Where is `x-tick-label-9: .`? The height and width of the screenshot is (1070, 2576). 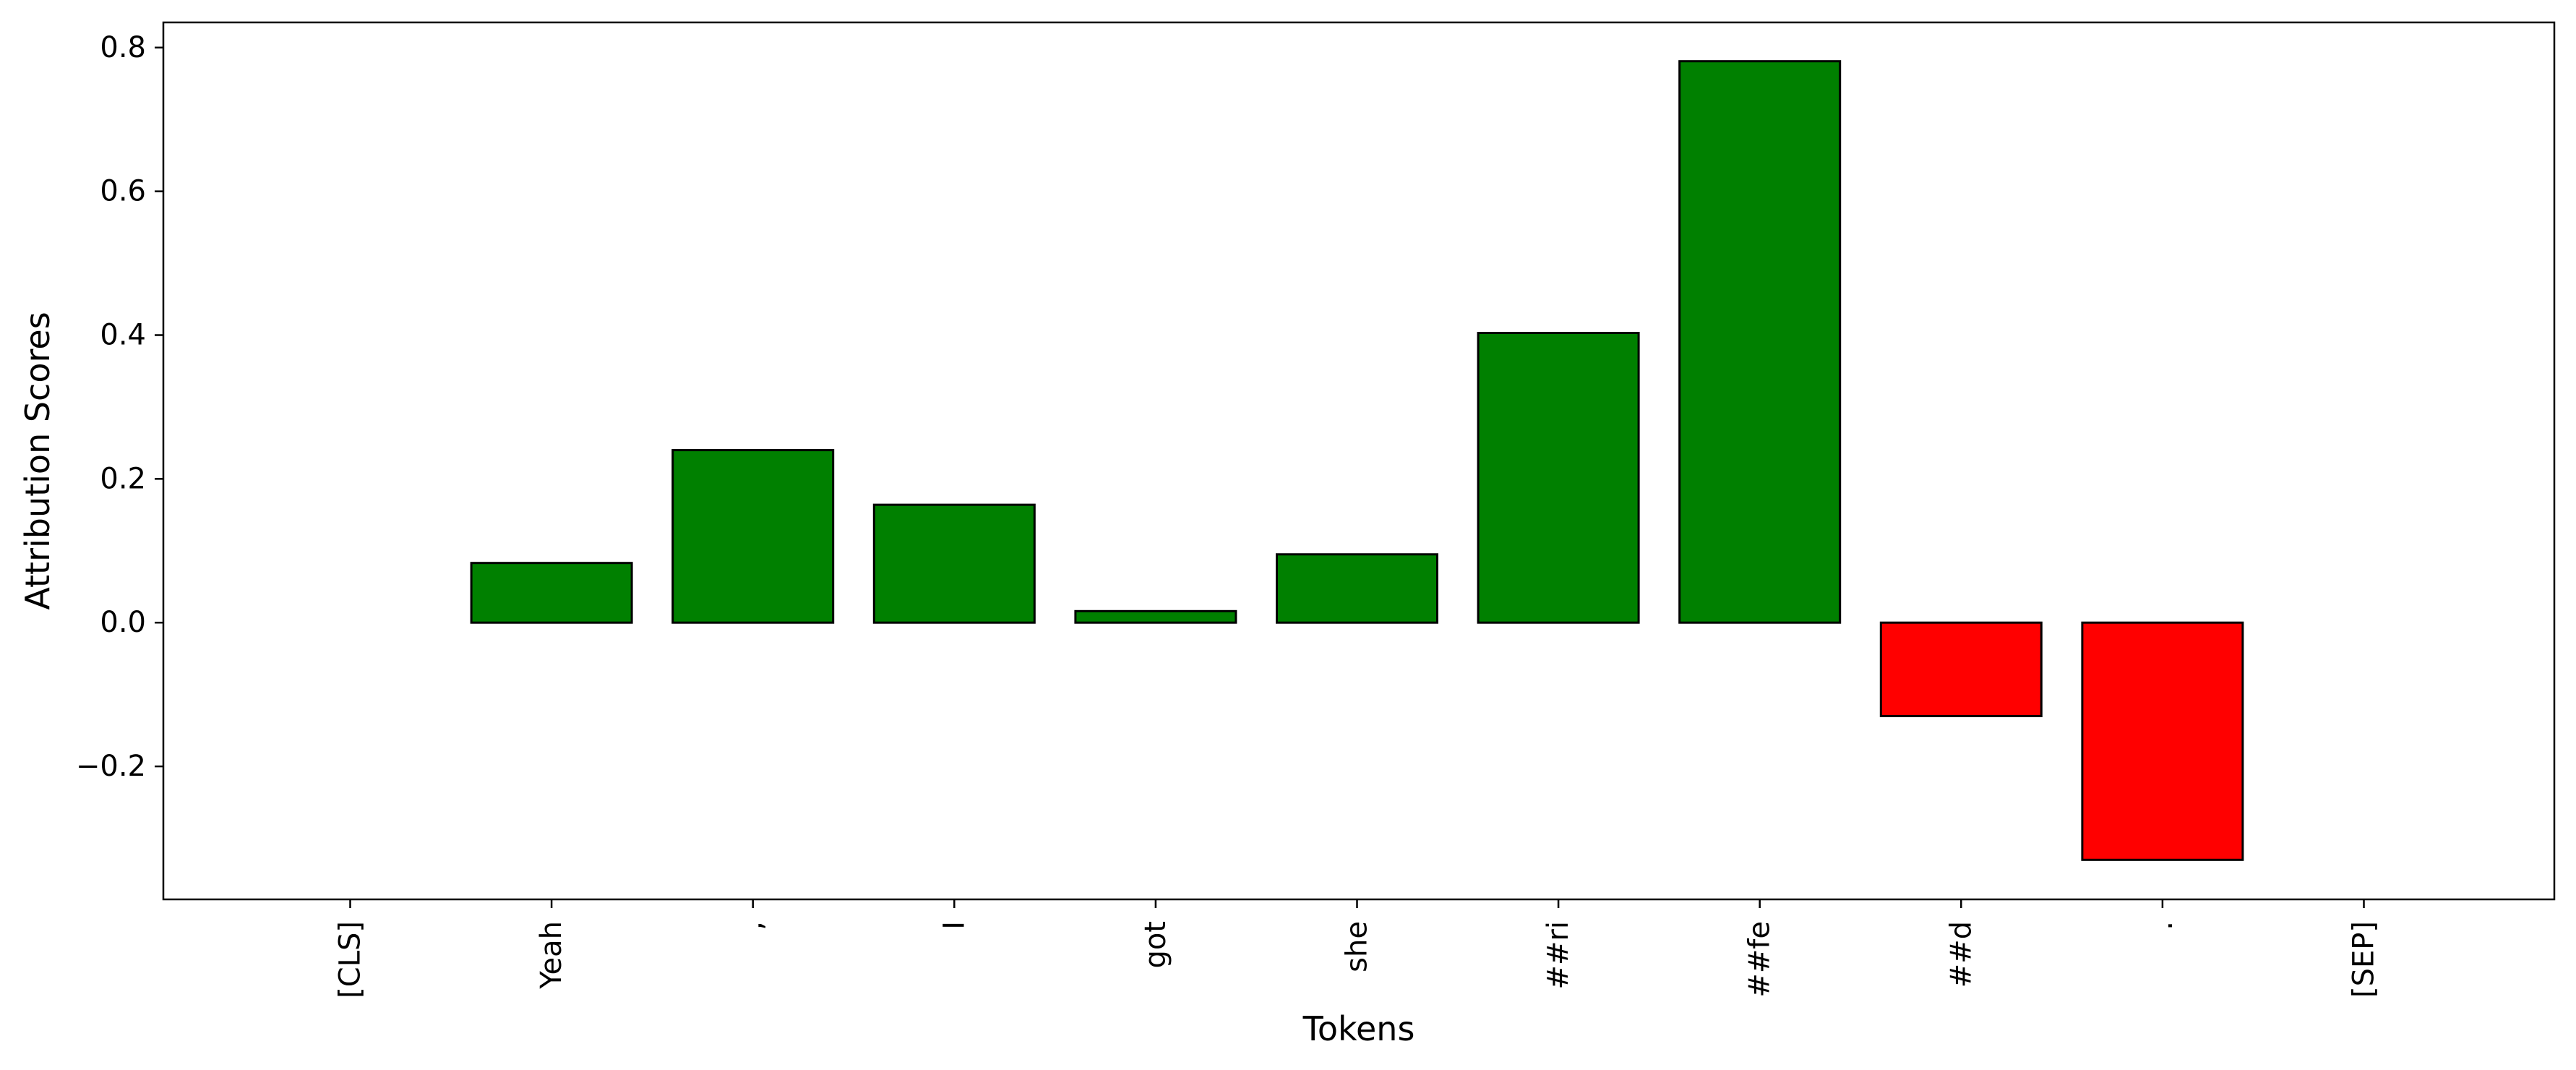 x-tick-label-9: . is located at coordinates (2162, 925).